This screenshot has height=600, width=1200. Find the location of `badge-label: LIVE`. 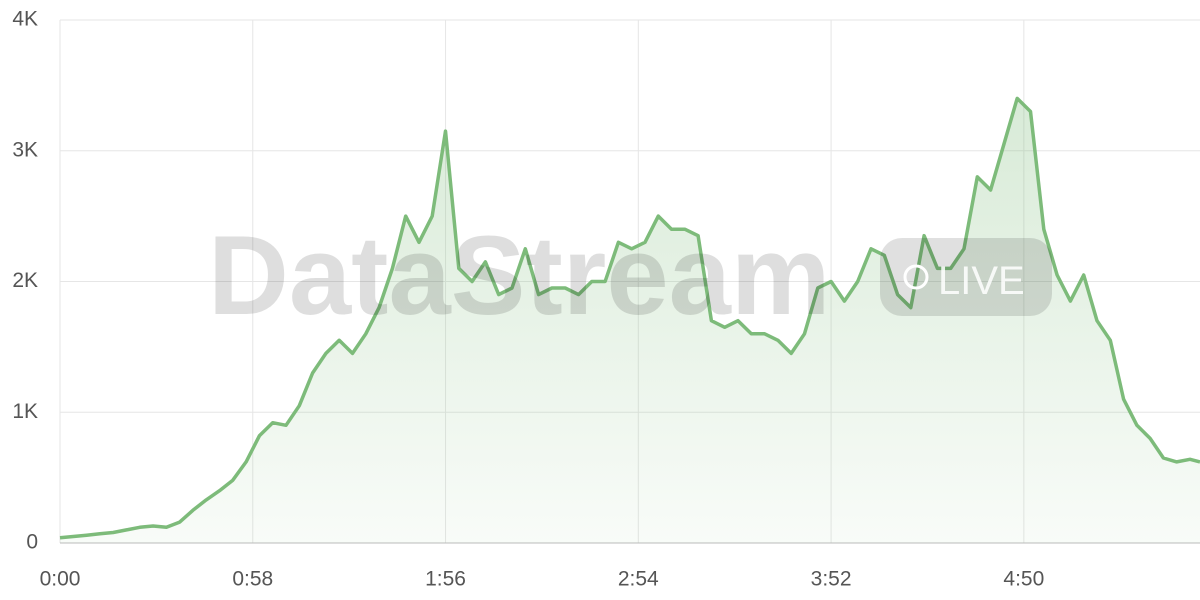

badge-label: LIVE is located at coordinates (981, 281).